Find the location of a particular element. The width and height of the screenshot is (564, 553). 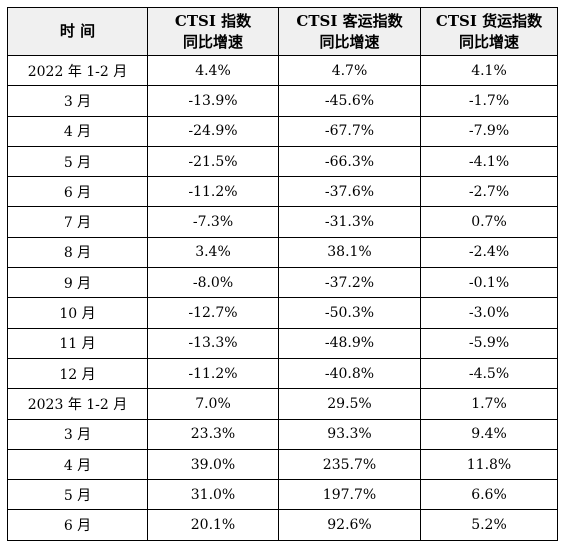

cell-ctsi-index-growth: 39.0% is located at coordinates (213, 464).